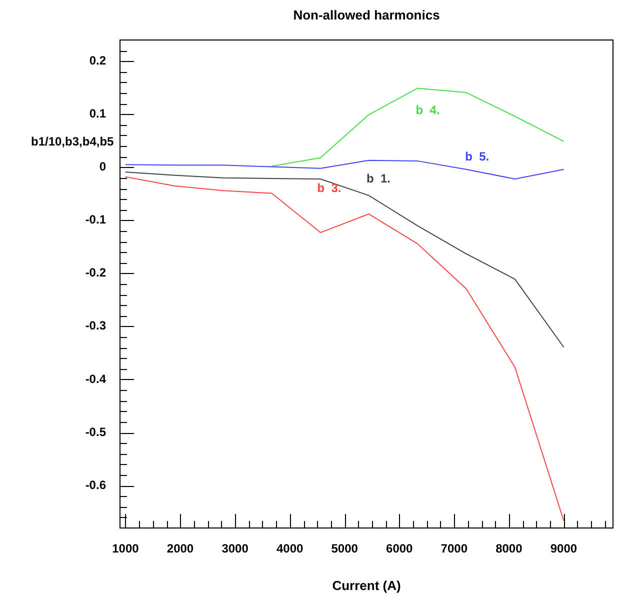 Image resolution: width=631 pixels, height=600 pixels. What do you see at coordinates (95, 219) in the screenshot?
I see `y-tick-label: -0.1` at bounding box center [95, 219].